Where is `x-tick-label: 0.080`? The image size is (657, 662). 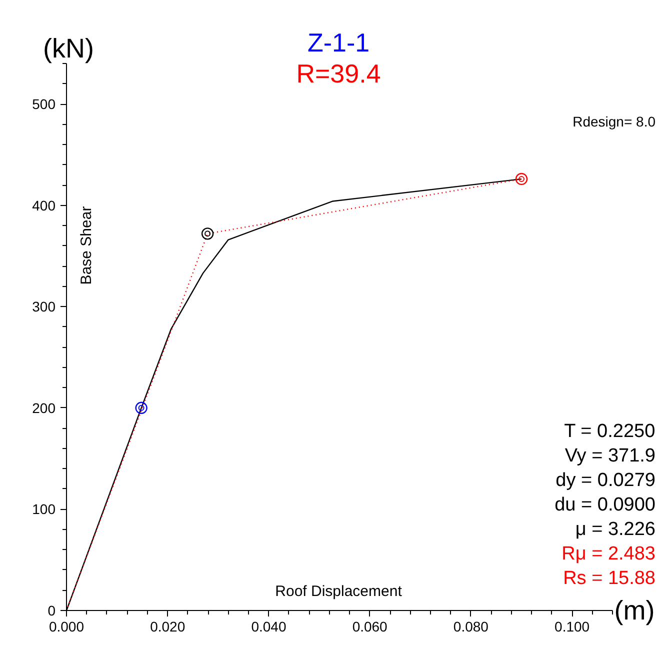
x-tick-label: 0.080 is located at coordinates (471, 626).